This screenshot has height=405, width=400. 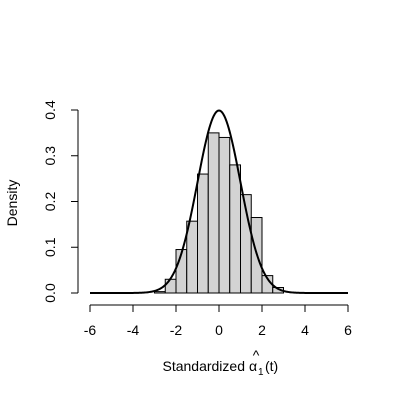 What do you see at coordinates (305, 330) in the screenshot?
I see `x-tick-label: 4` at bounding box center [305, 330].